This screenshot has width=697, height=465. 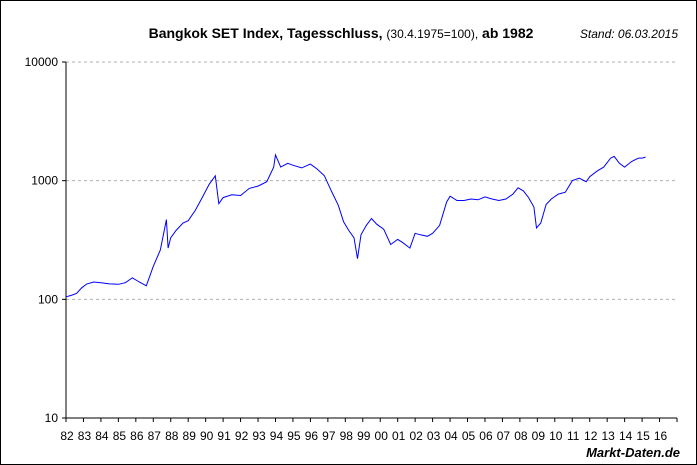 What do you see at coordinates (504, 436) in the screenshot?
I see `x-tick-label: 07` at bounding box center [504, 436].